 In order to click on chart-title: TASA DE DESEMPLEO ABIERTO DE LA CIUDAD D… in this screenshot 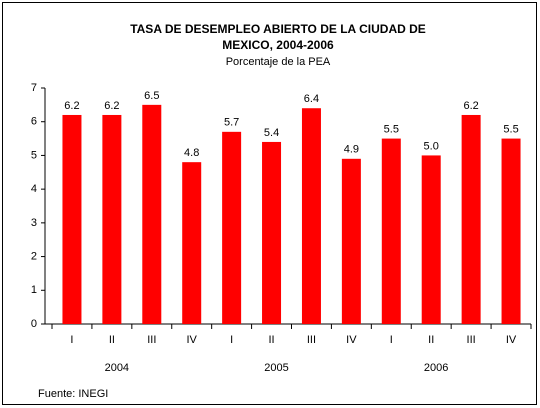, I will do `click(278, 29)`.